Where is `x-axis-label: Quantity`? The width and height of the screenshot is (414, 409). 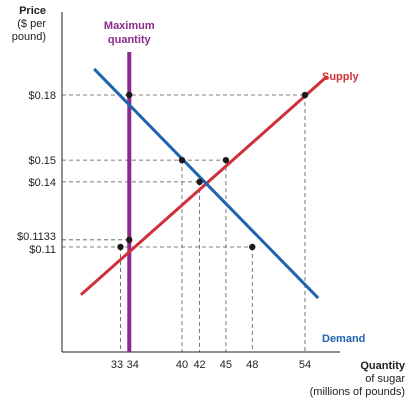
x-axis-label: Quantity is located at coordinates (382, 366).